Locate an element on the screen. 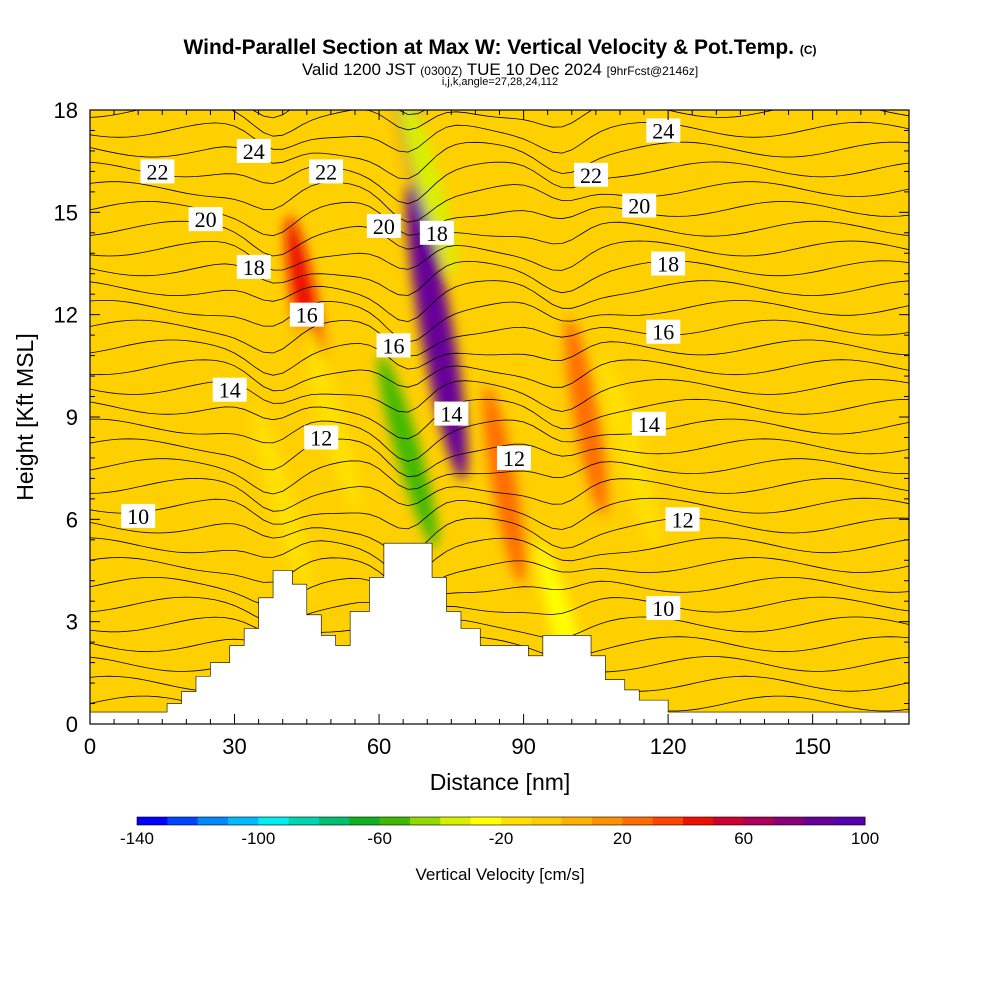 Image resolution: width=1000 pixels, height=1000 pixels. section-indices: i,j,k,angle=27,28,24,112 is located at coordinates (500, 82).